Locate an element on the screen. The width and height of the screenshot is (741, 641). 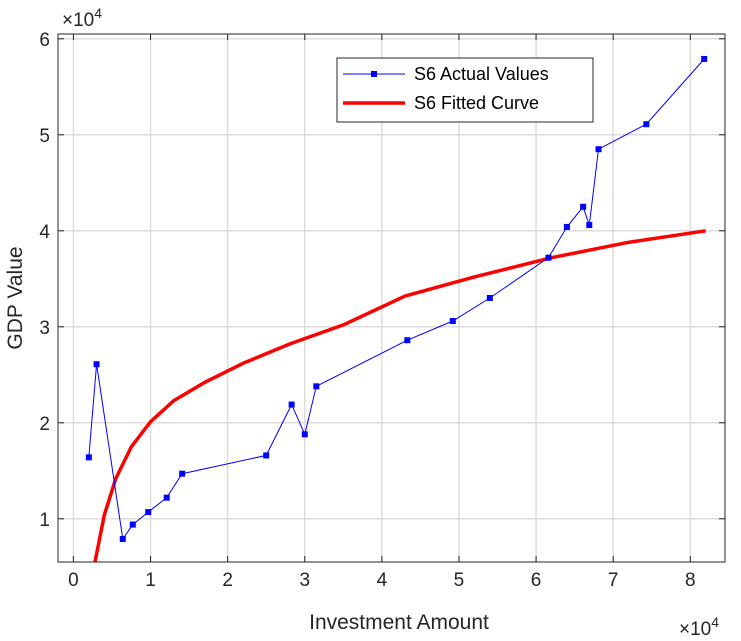
x-tick-label: 8 is located at coordinates (690, 580).